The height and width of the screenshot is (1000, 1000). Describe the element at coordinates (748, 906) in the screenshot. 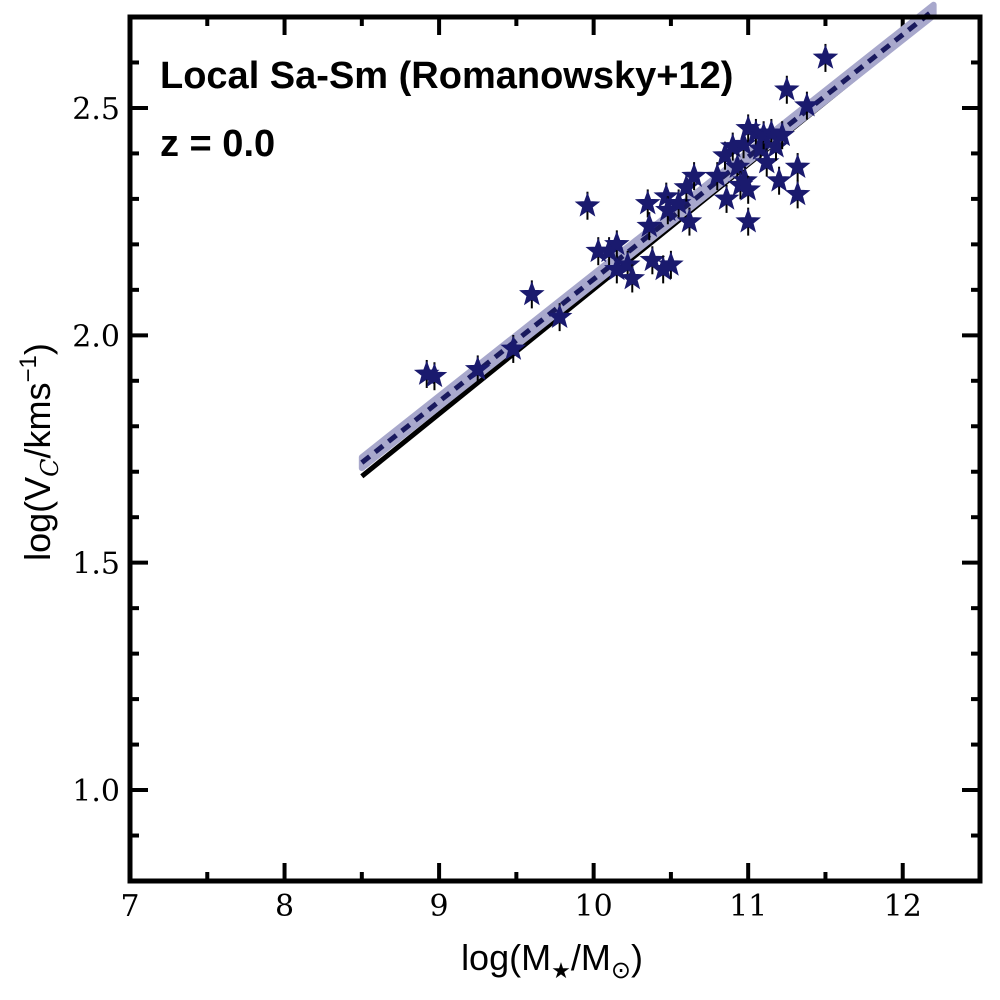

I see `x-tick-label: 11` at that location.